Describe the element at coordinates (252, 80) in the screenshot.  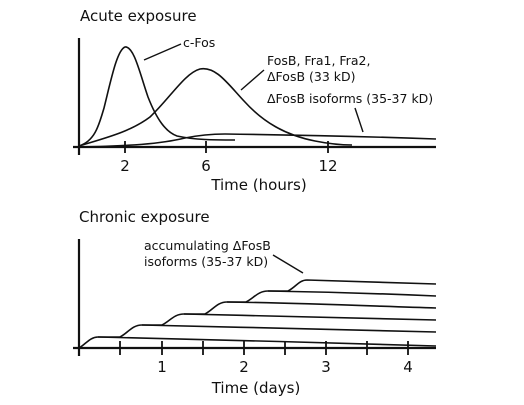
I see `fosb-fra-leader-line` at that location.